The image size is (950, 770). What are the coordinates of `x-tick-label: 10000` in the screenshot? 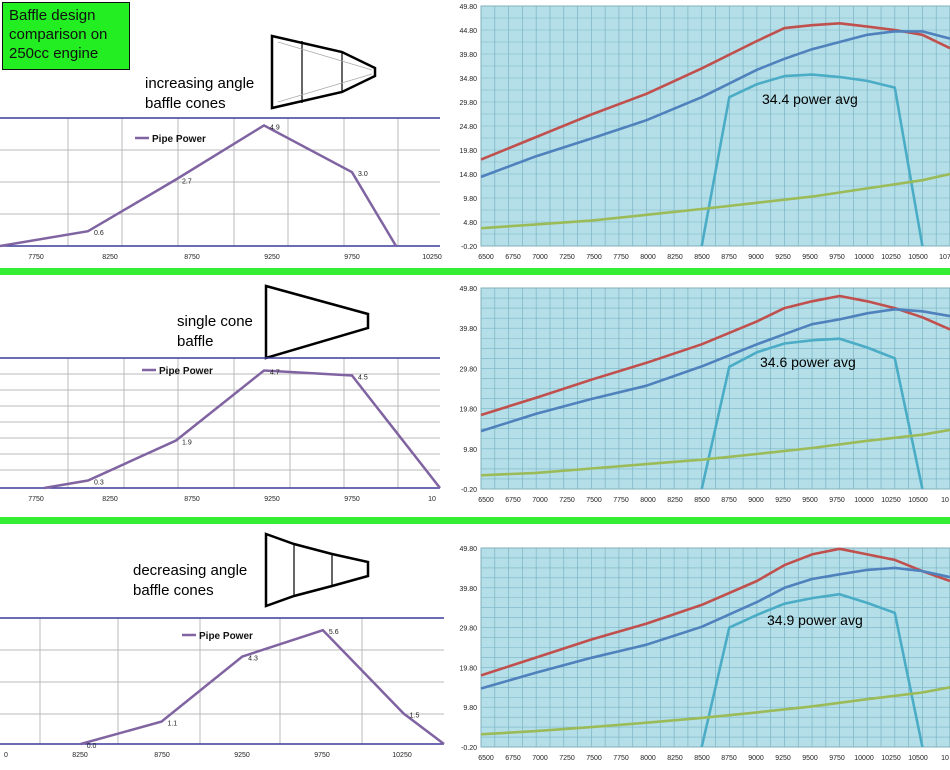 It's located at (864, 500).